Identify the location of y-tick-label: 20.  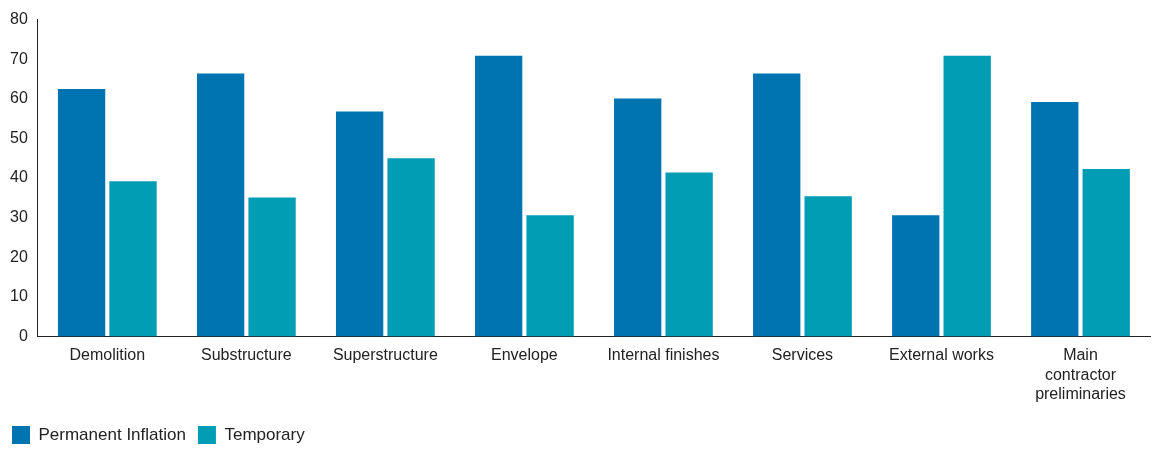
(19, 256).